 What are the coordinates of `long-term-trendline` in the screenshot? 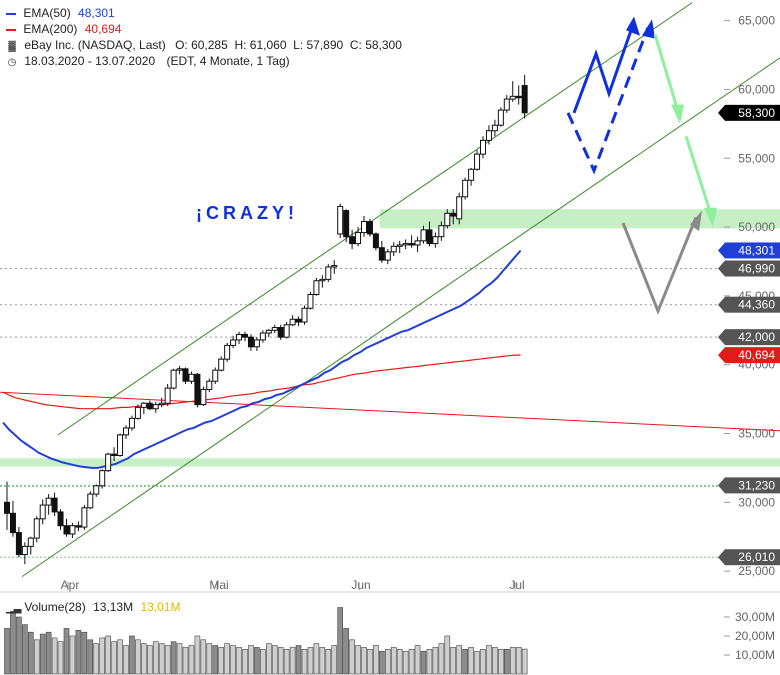 It's located at (390, 411).